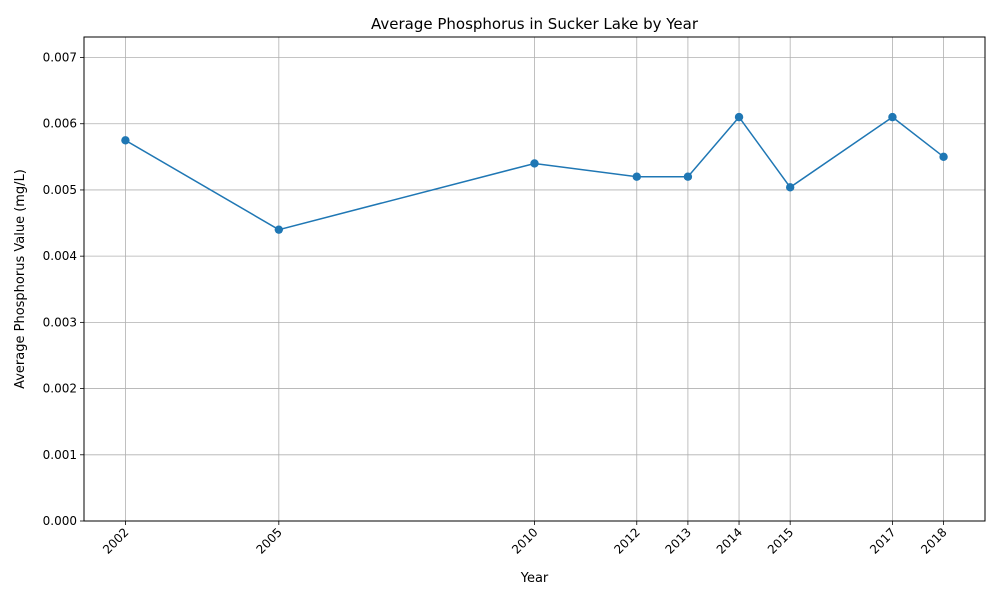 Image resolution: width=1000 pixels, height=600 pixels. What do you see at coordinates (60, 190) in the screenshot?
I see `y-tick-label: 0.005` at bounding box center [60, 190].